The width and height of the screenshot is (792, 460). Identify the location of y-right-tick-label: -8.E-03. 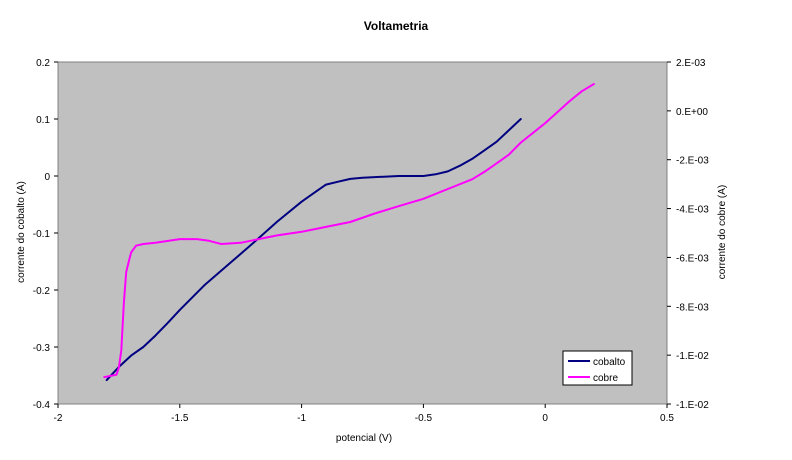
(692, 307).